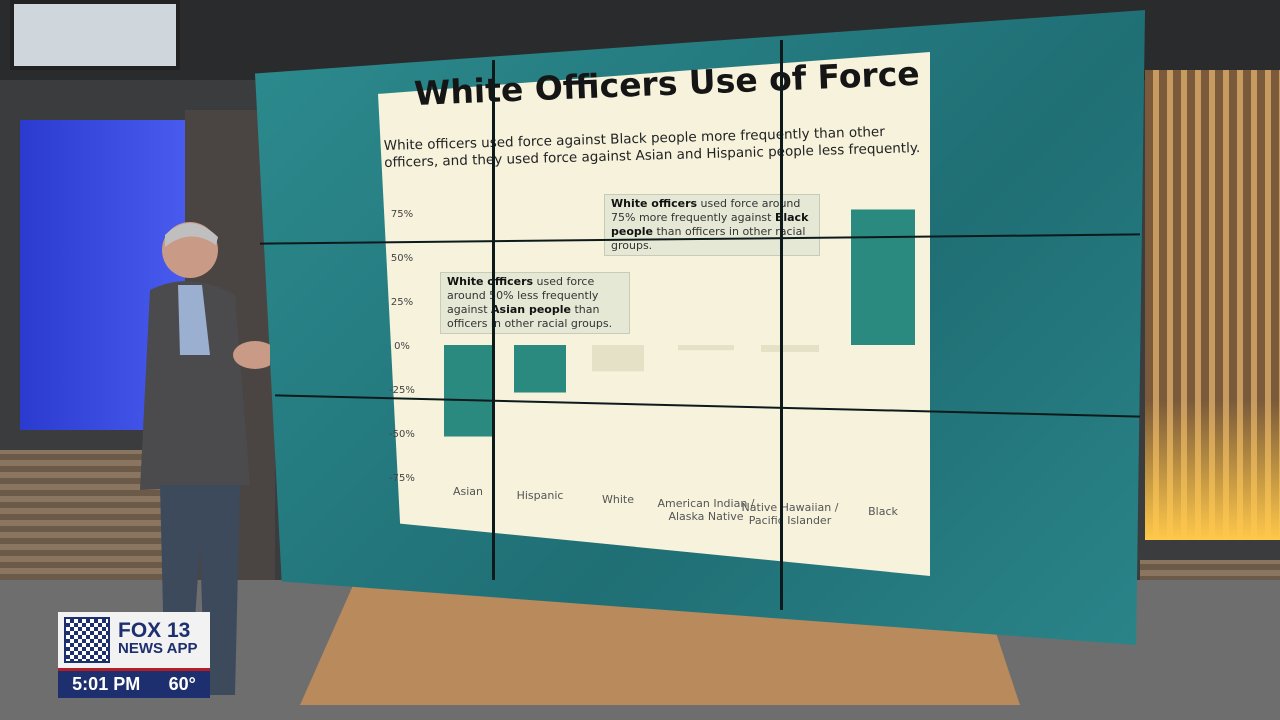  I want to click on x-tick-label: Native Hawaiian / Pacific Islander, so click(790, 514).